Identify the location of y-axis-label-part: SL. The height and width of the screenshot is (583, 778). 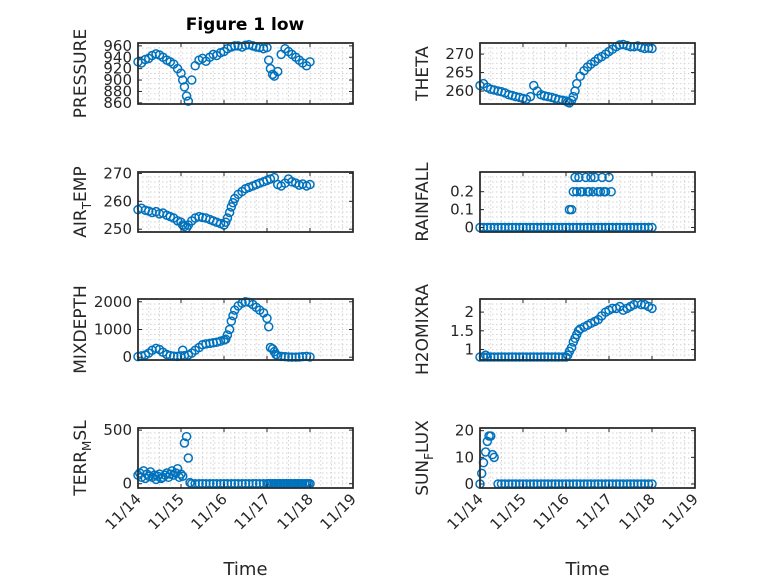
(81, 430).